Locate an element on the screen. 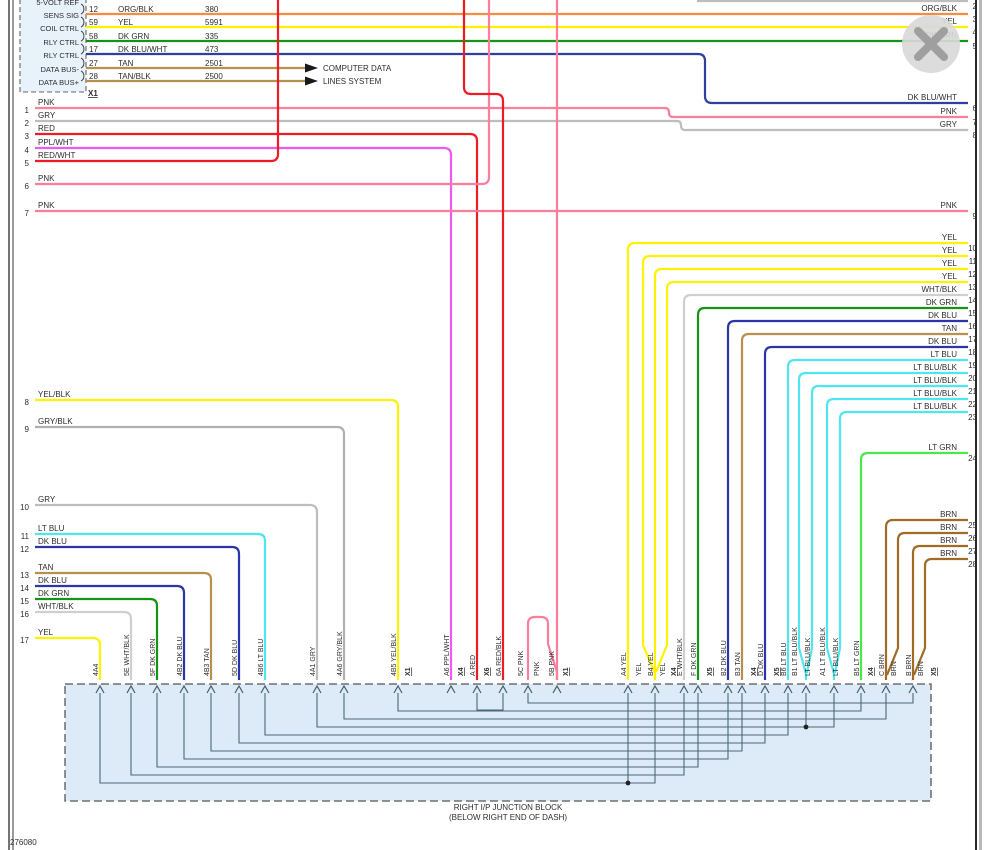 The width and height of the screenshot is (986, 850). pin-number: 5 is located at coordinates (27, 163).